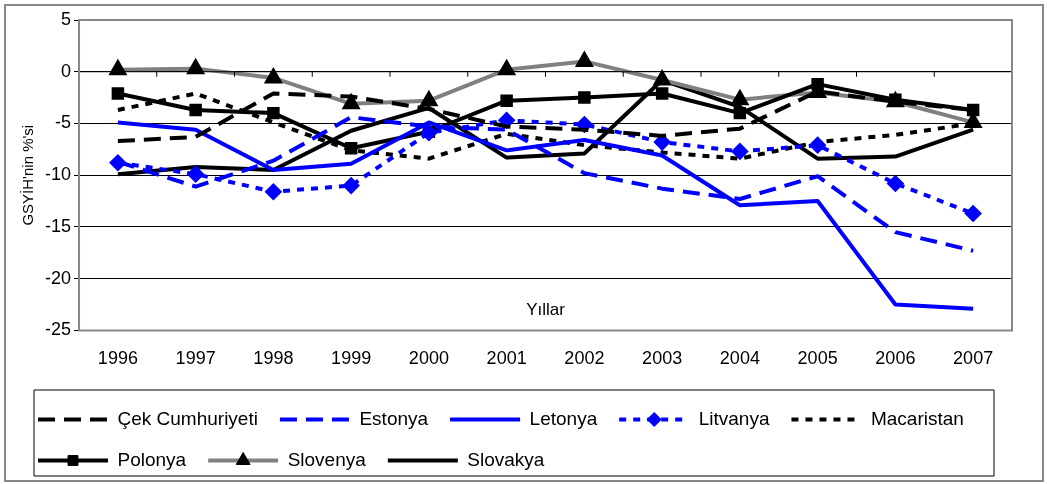 This screenshot has width=1047, height=484. Describe the element at coordinates (58, 329) in the screenshot. I see `y-tick-label: -25` at that location.